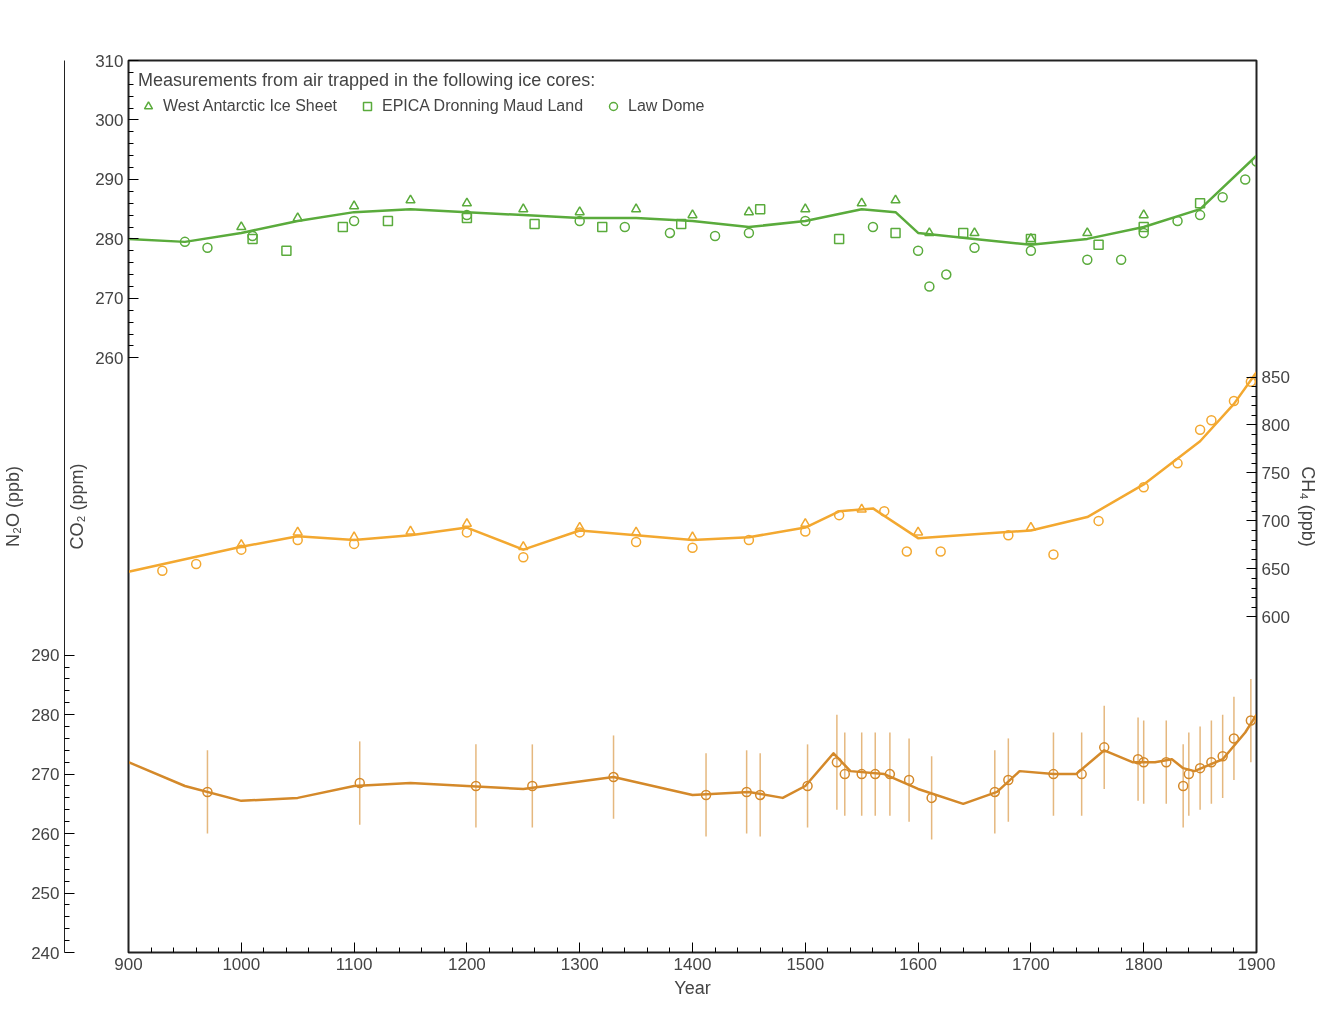 The image size is (1335, 1010). Describe the element at coordinates (45, 894) in the screenshot. I see `y3-tick-label: 250` at that location.